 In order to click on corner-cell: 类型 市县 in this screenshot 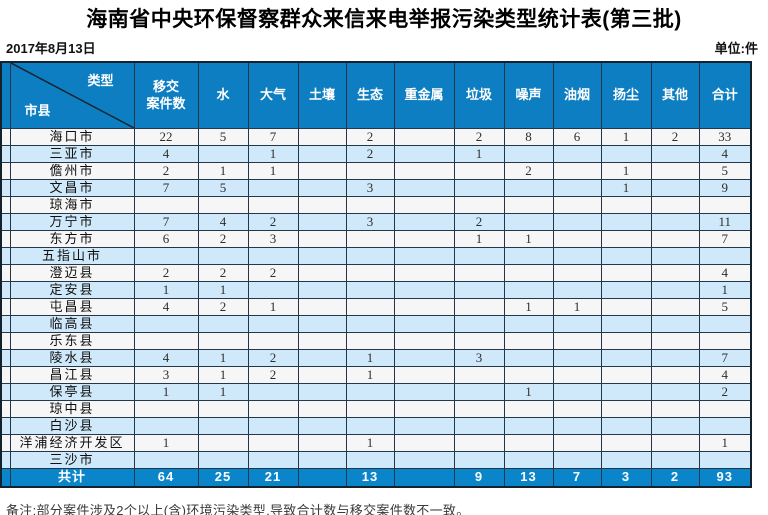, I will do `click(72, 95)`.